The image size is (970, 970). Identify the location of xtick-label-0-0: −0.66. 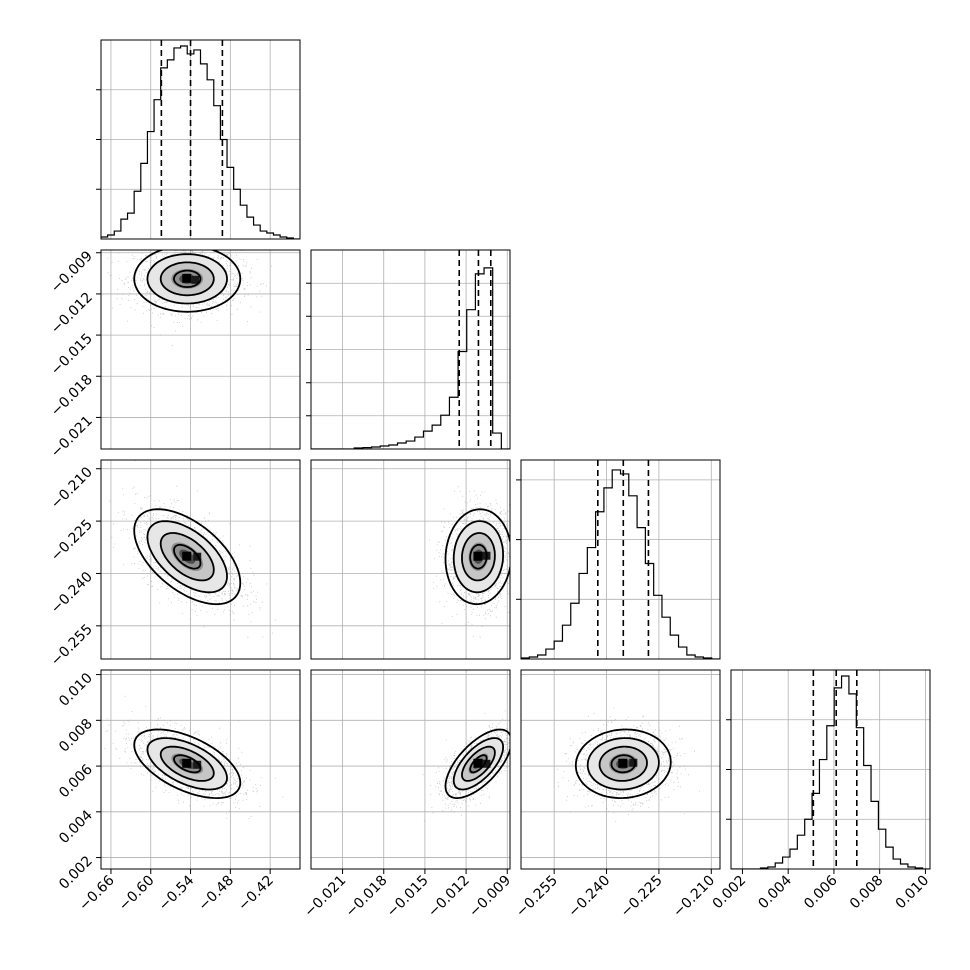
(97, 893).